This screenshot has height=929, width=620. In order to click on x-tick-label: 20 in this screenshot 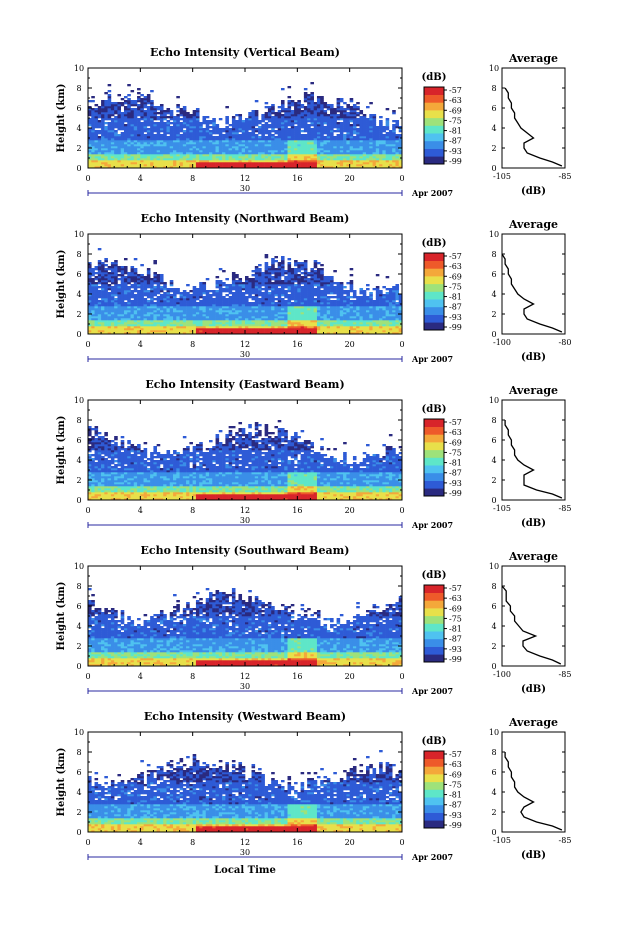, I will do `click(350, 178)`.